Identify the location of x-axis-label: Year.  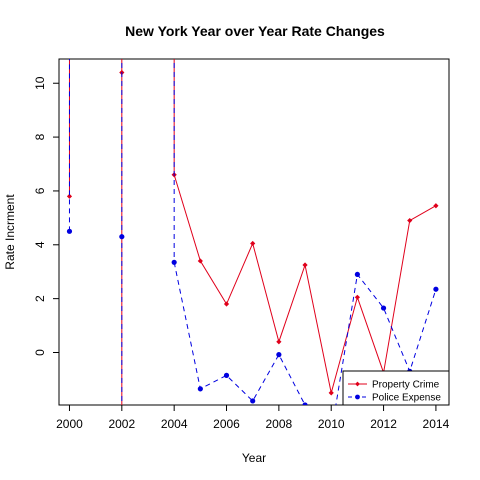
(254, 458).